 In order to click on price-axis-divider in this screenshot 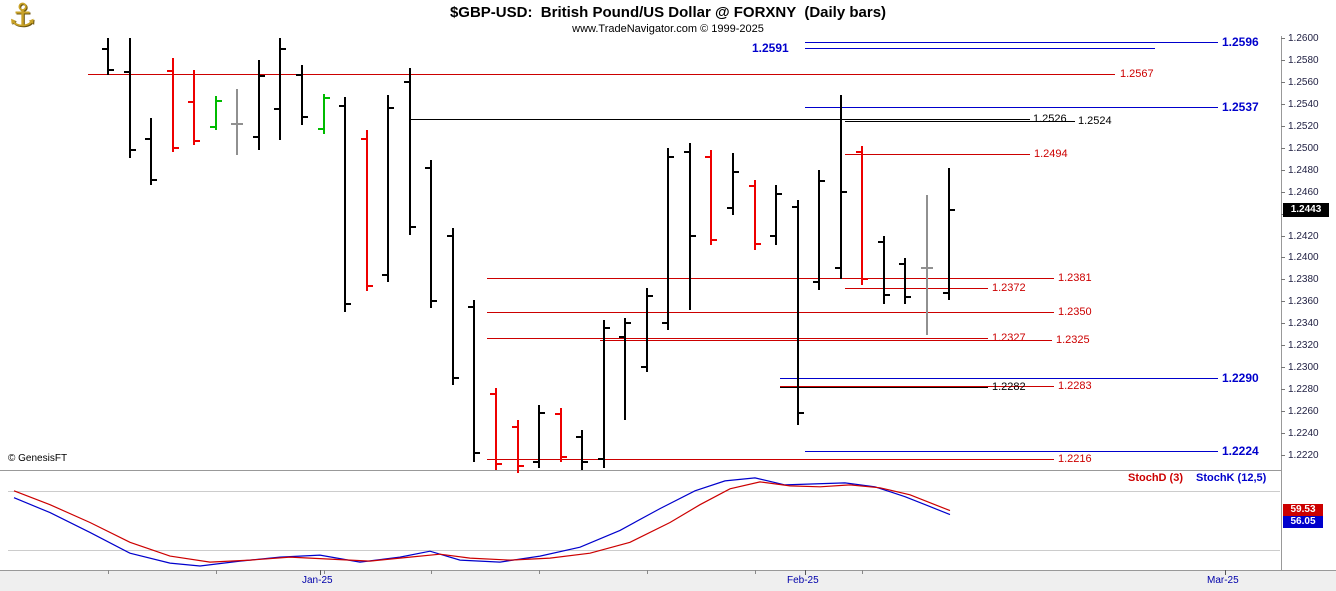, I will do `click(1281, 303)`.